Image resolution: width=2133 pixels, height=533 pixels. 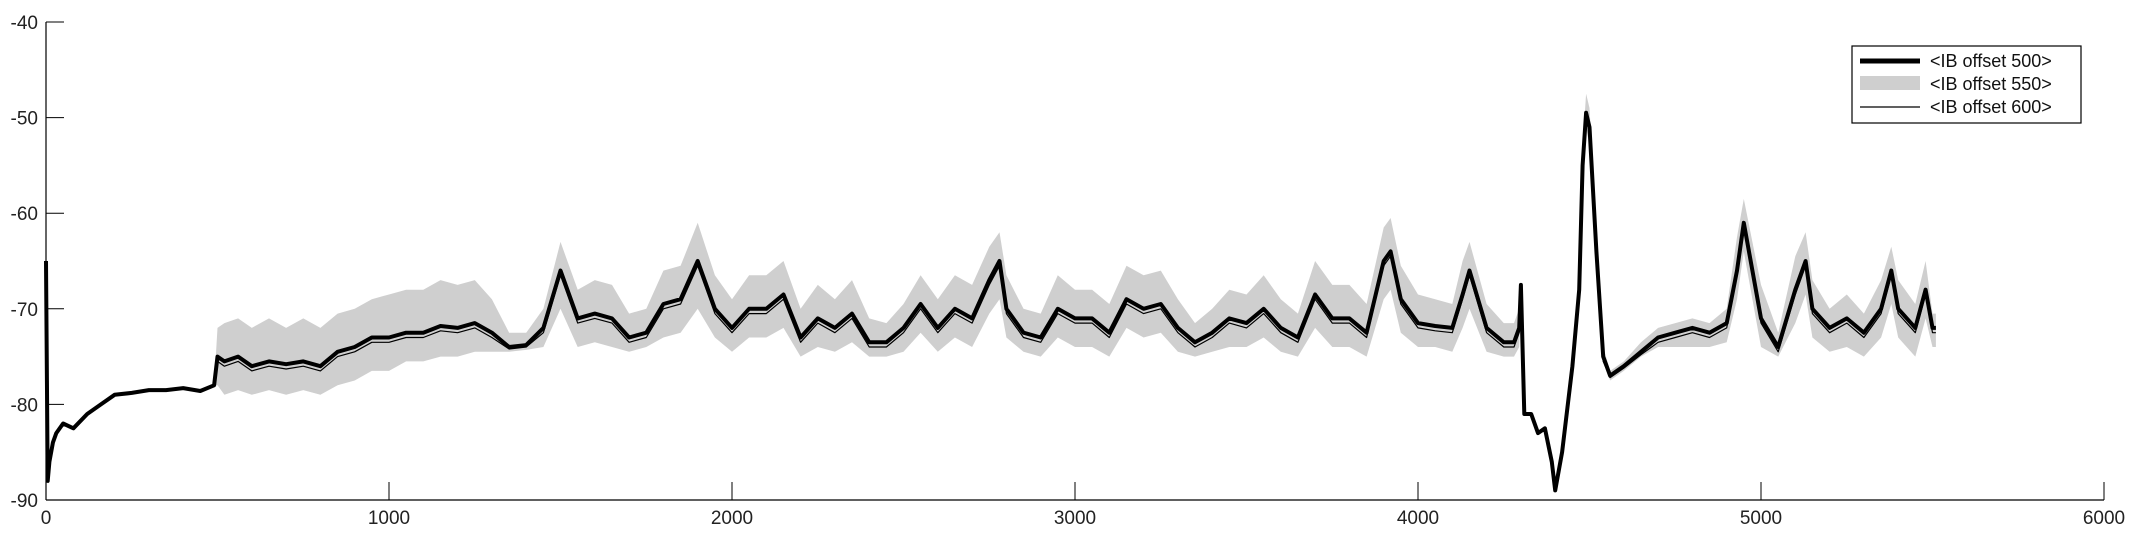 I want to click on legend-label-ib-offset-550: <IB offset 550>, so click(x=1991, y=84).